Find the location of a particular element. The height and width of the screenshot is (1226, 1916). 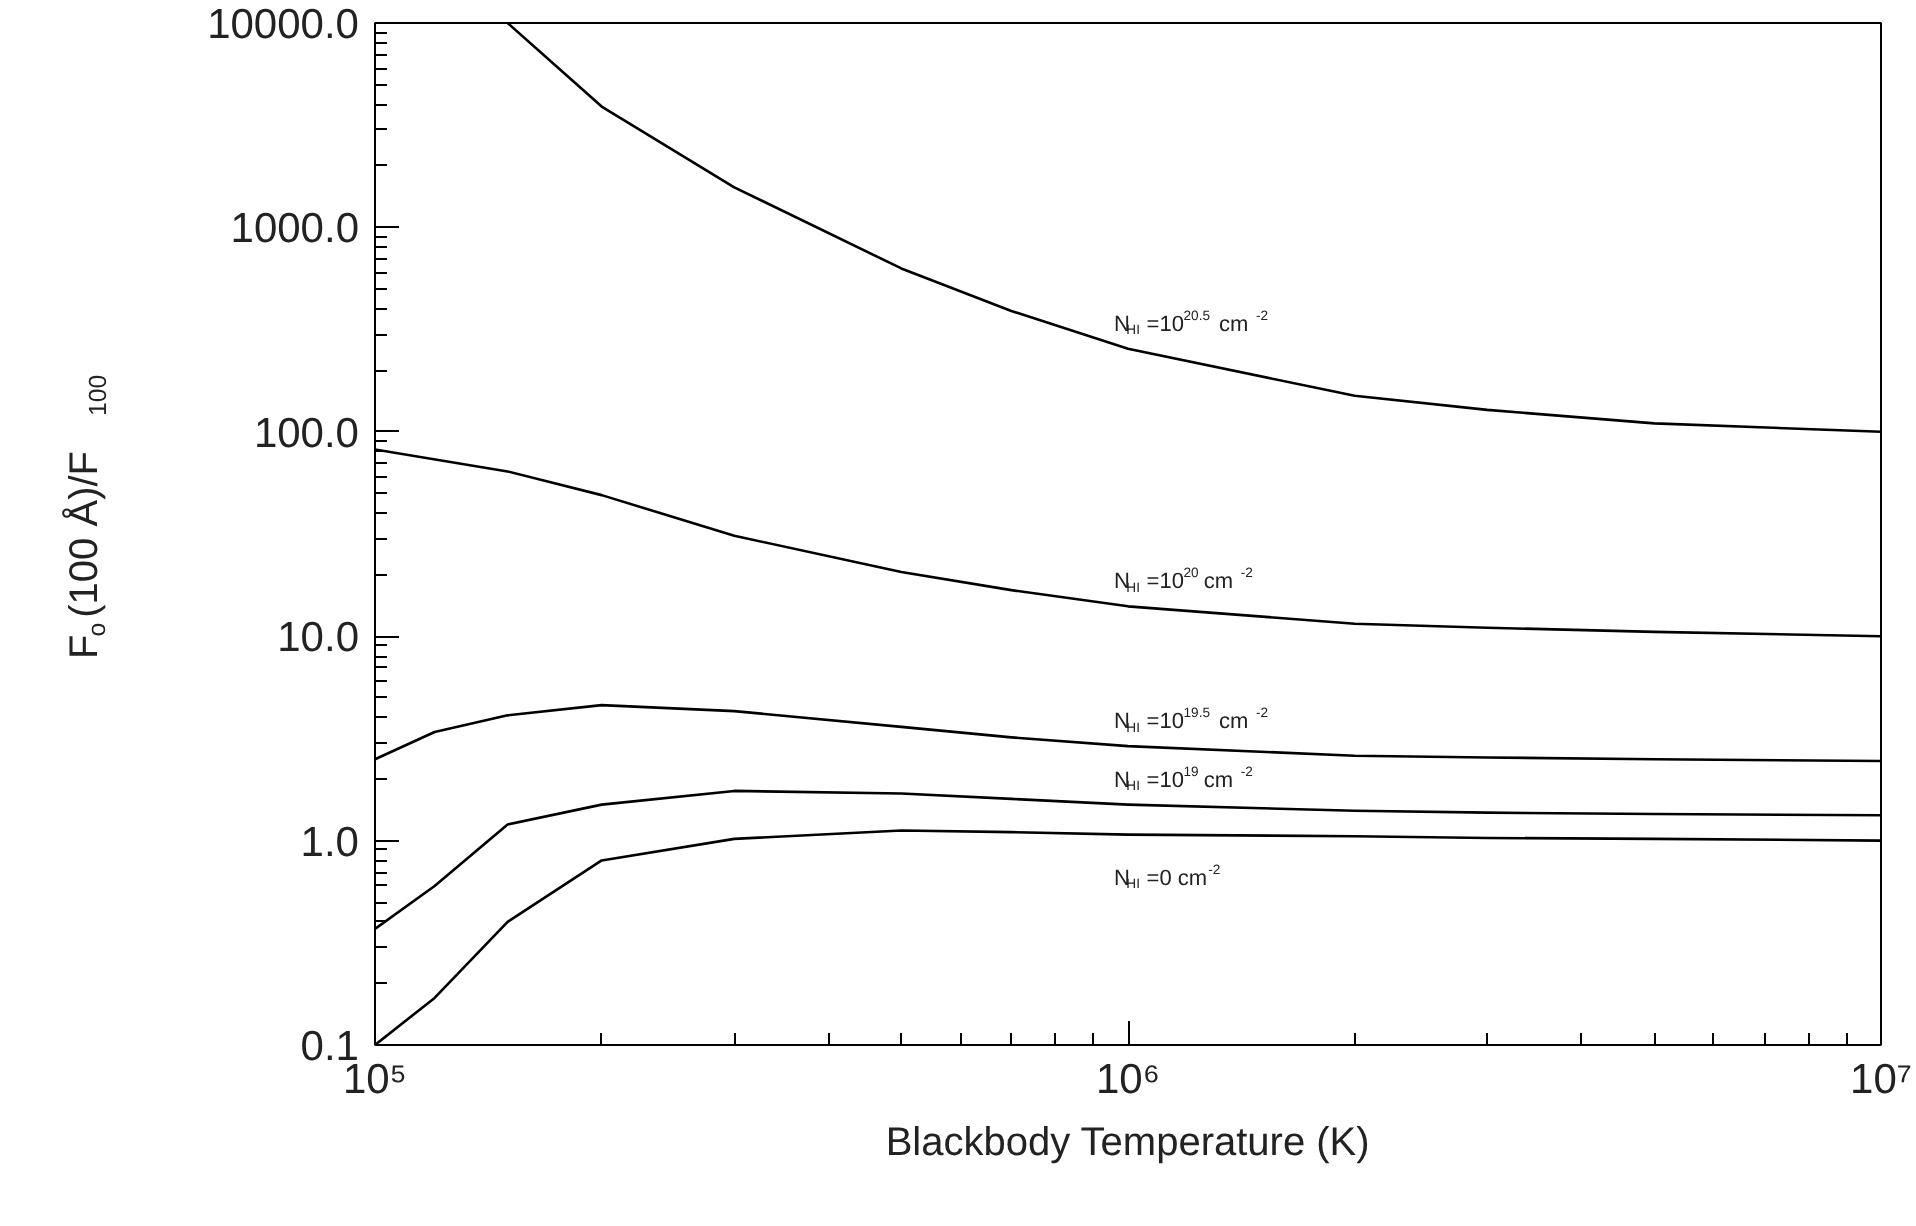

y-tick-label: 1.0 is located at coordinates (330, 842).